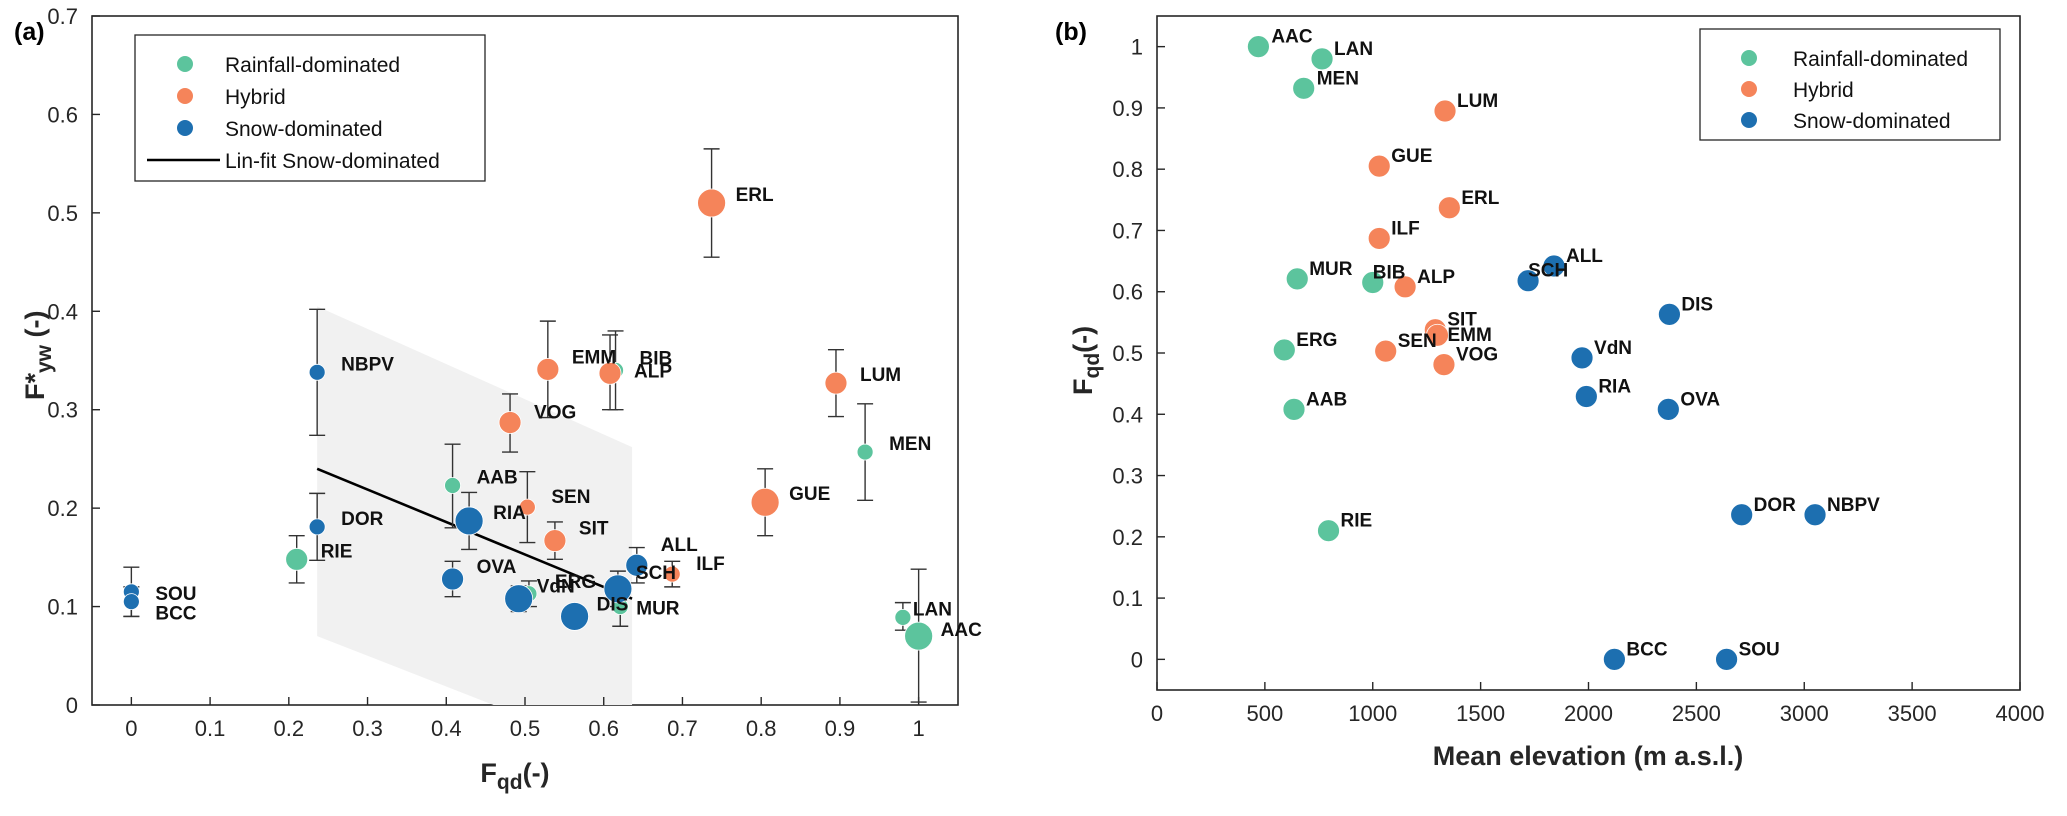 The height and width of the screenshot is (816, 2067). I want to click on panel-b-y-axis-label: Fqd(-), so click(1086, 360).